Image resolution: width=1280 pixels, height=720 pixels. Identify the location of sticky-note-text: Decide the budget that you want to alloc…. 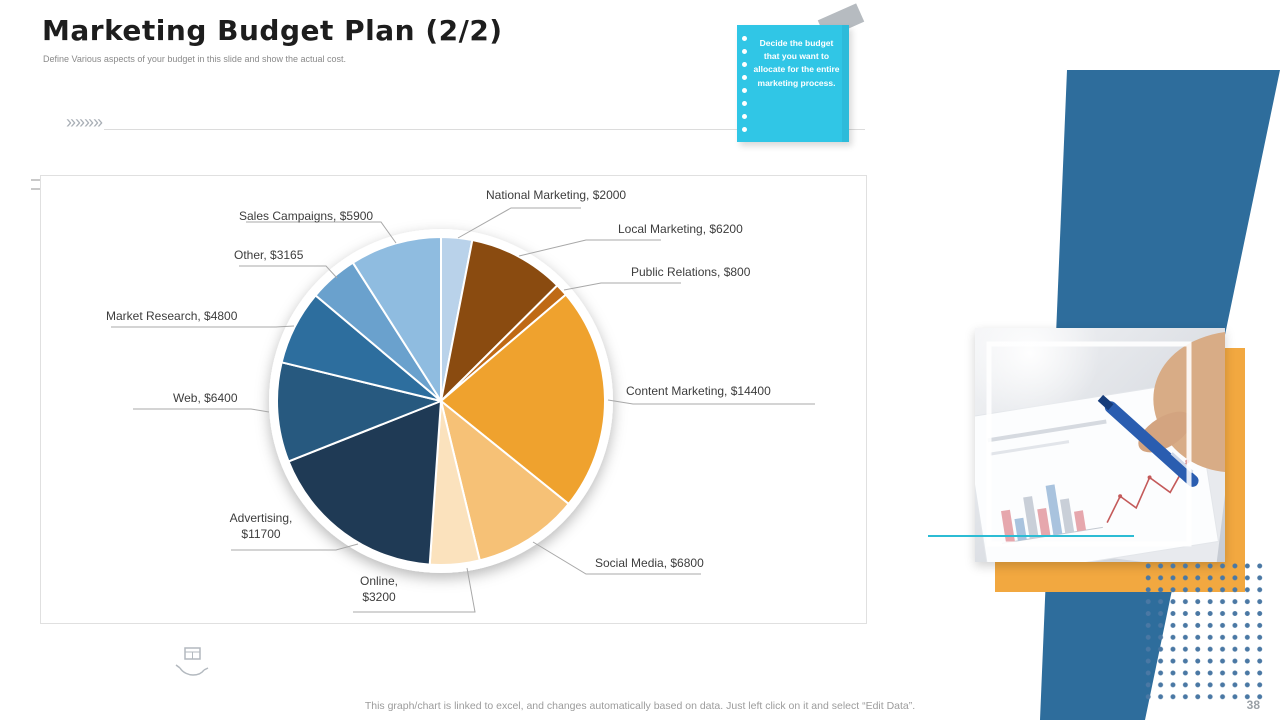
(796, 63).